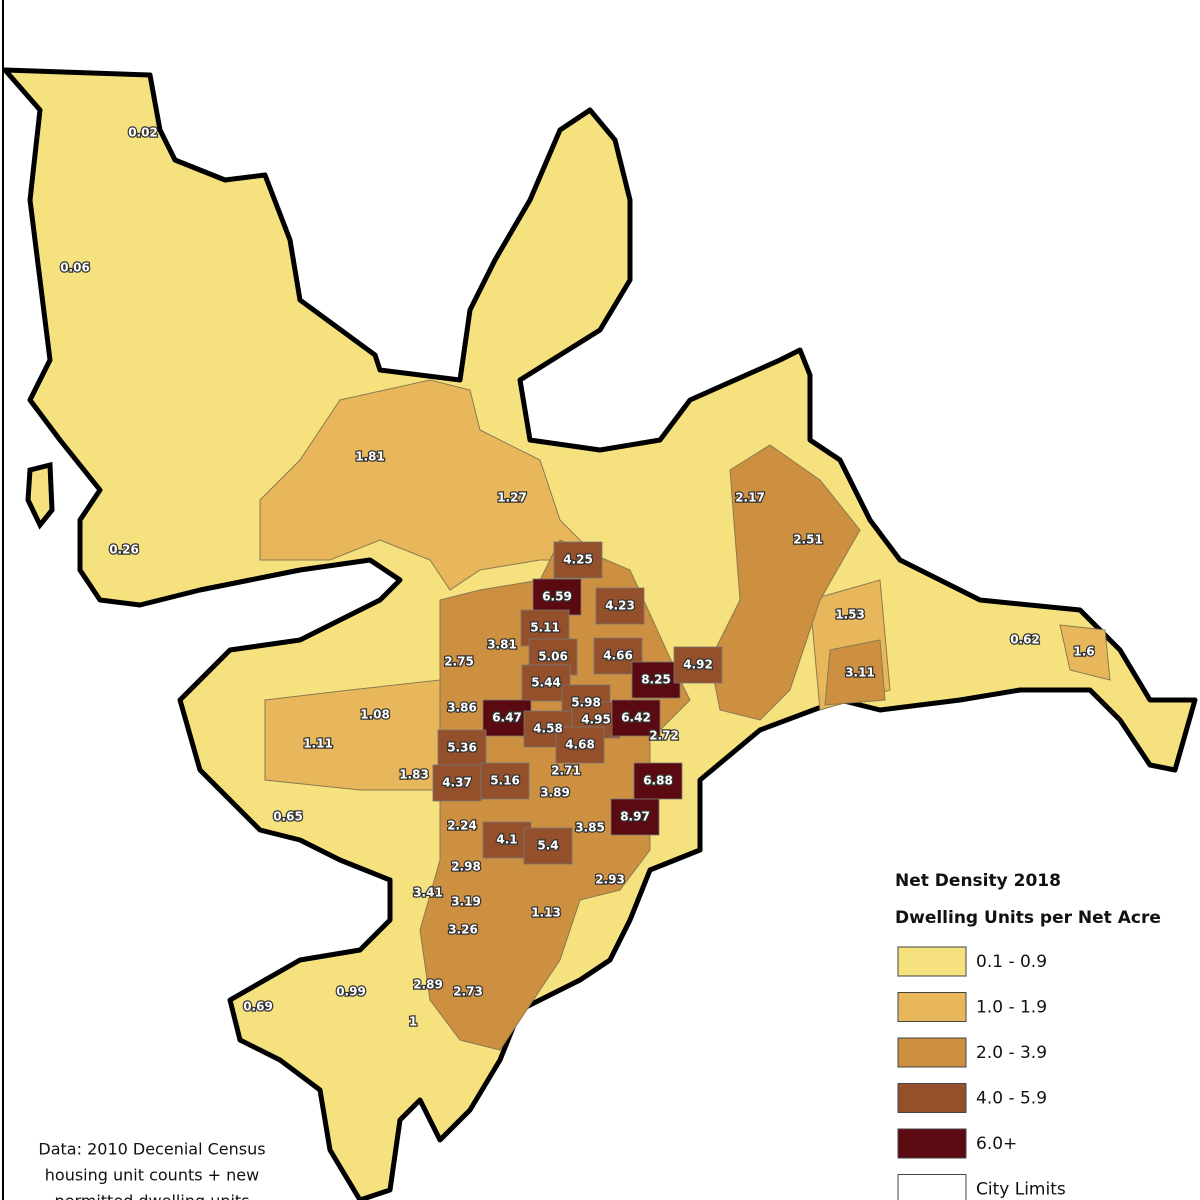 This screenshot has height=1200, width=1200. What do you see at coordinates (850, 615) in the screenshot?
I see `region-label: 1.53` at bounding box center [850, 615].